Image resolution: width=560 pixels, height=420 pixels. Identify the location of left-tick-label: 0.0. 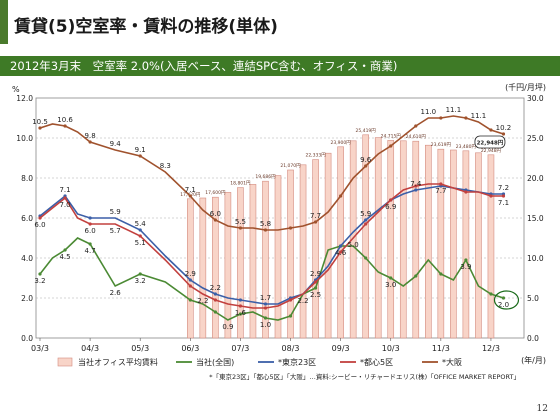
(27, 338).